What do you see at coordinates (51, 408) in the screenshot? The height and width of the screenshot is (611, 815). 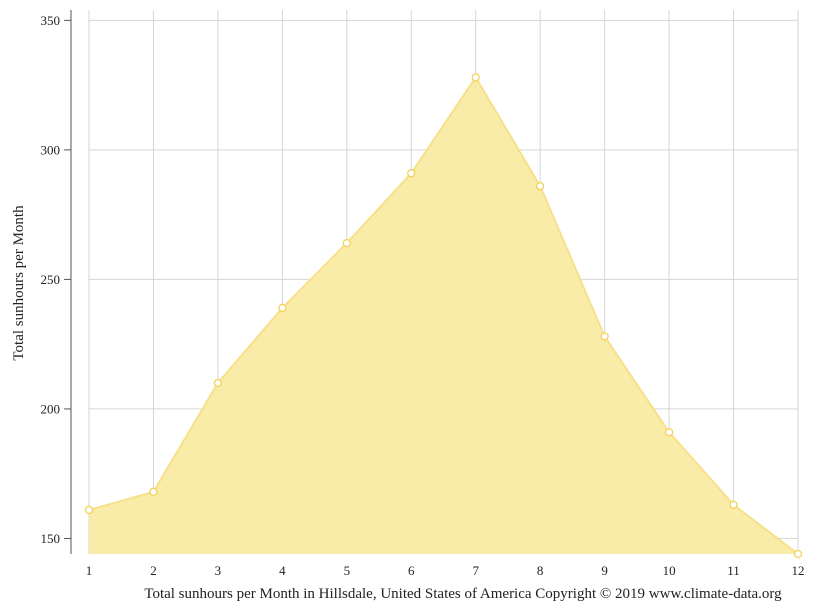 I see `y-tick-label-200: 200` at bounding box center [51, 408].